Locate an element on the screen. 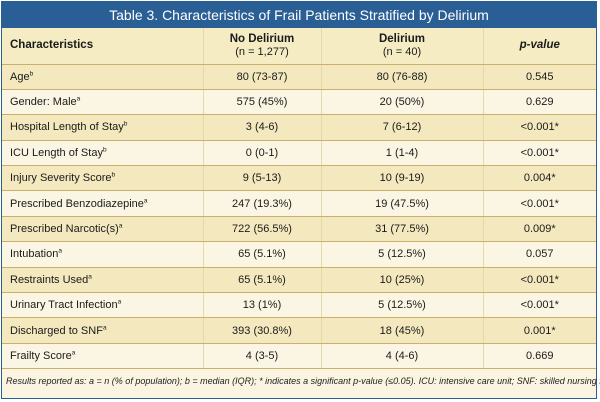 This screenshot has width=600, height=402. no-delirium-value: 0 (0-1) is located at coordinates (261, 153).